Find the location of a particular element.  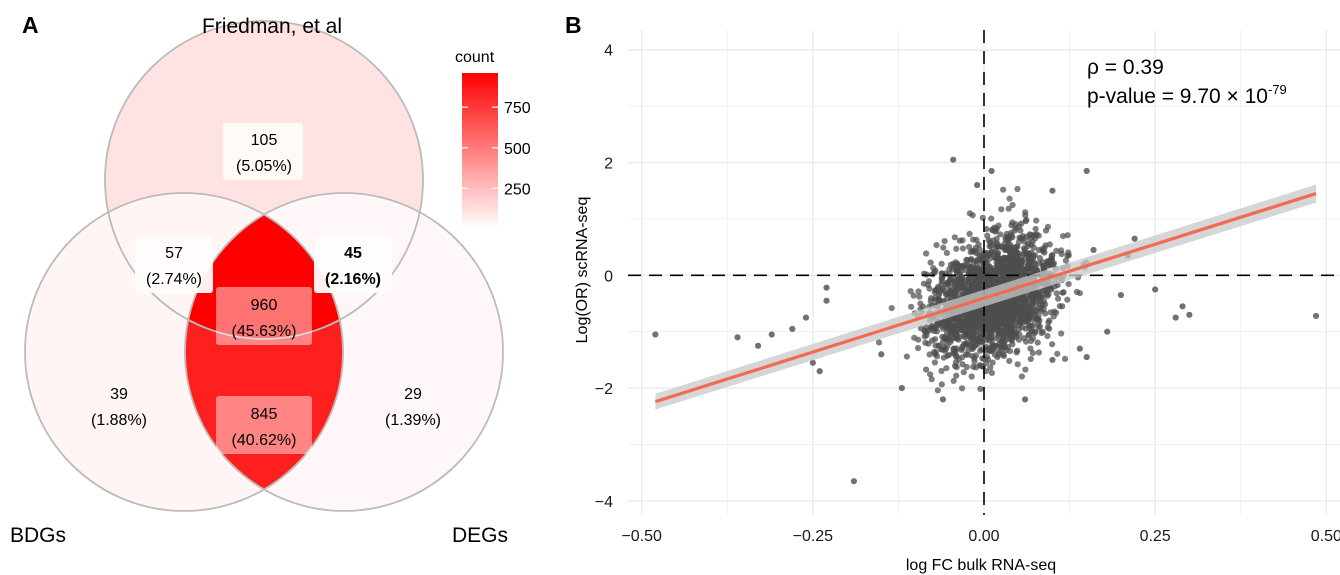

label-box-left-right is located at coordinates (264, 425).